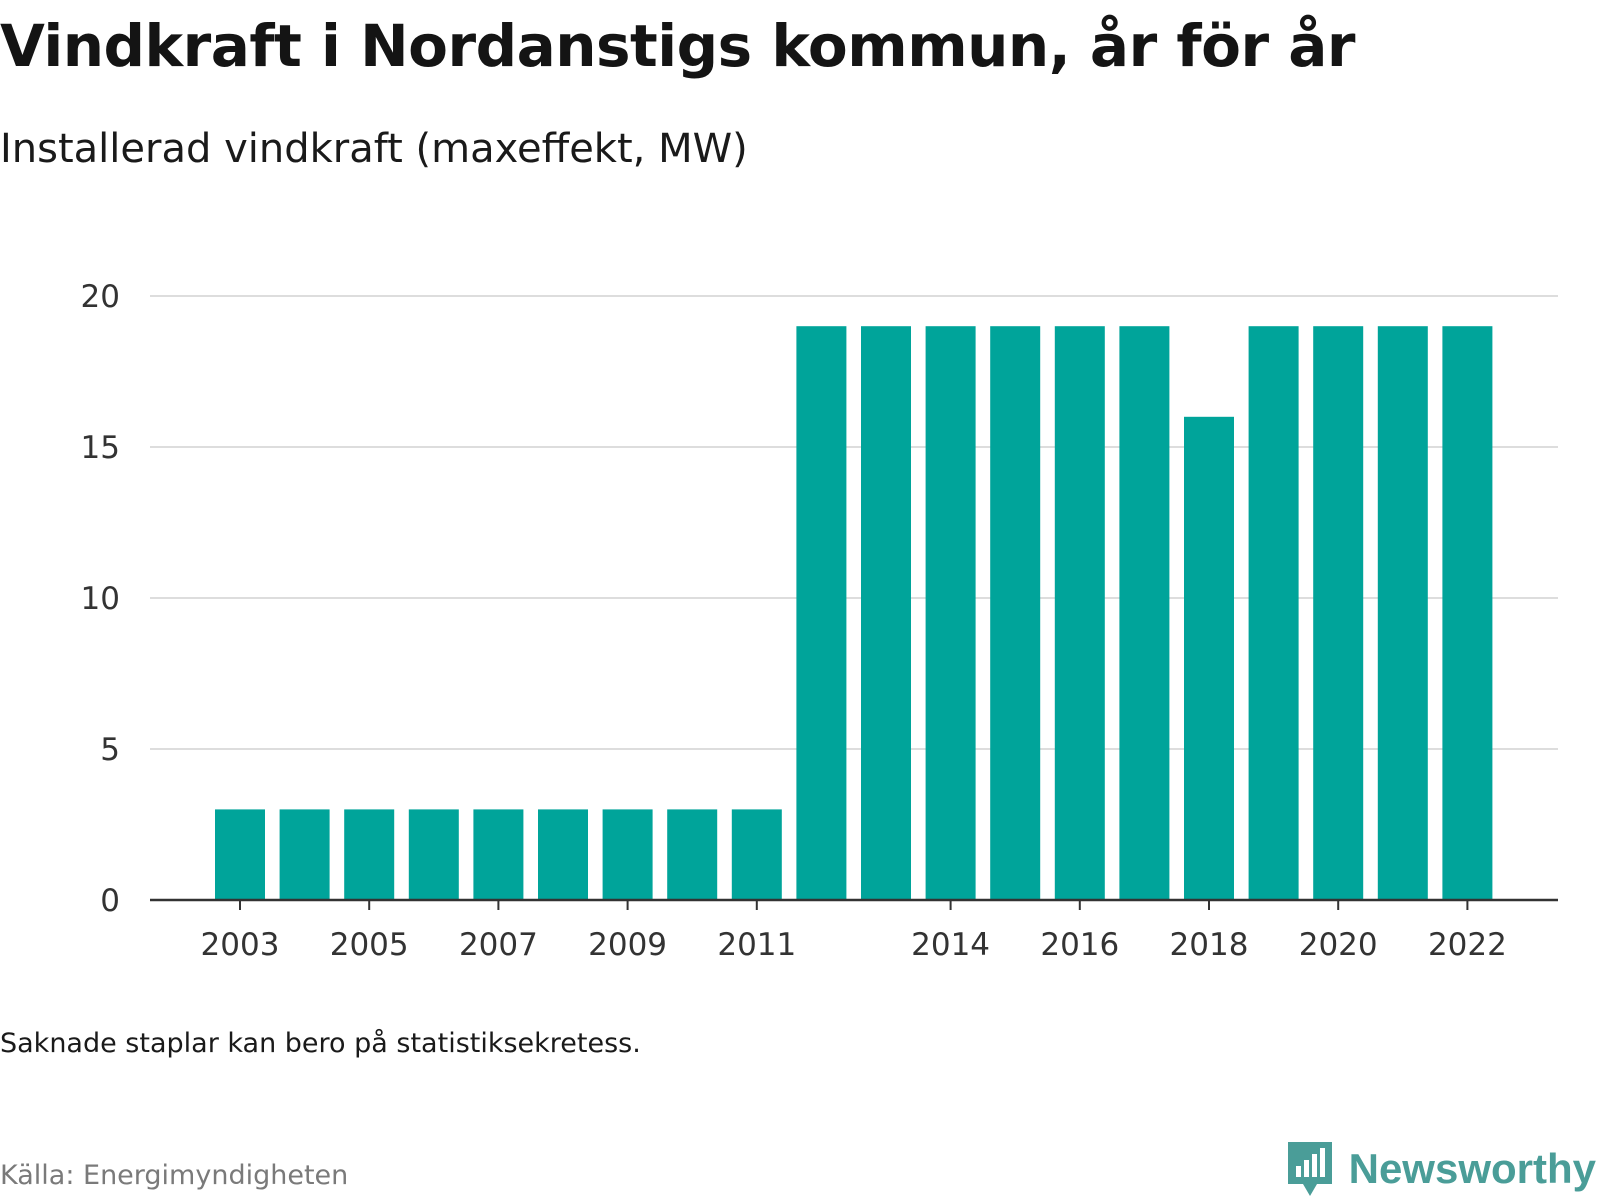  Describe the element at coordinates (1309, 1169) in the screenshot. I see `newsworthy-logo-icon` at that location.